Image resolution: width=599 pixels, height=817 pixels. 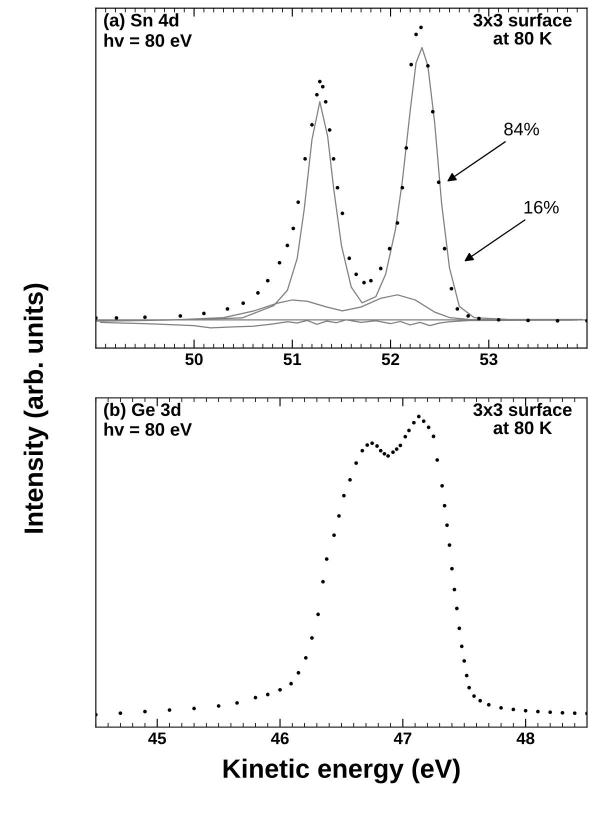 What do you see at coordinates (342, 771) in the screenshot?
I see `x-axis-title: Kinetic energy (eV)` at bounding box center [342, 771].